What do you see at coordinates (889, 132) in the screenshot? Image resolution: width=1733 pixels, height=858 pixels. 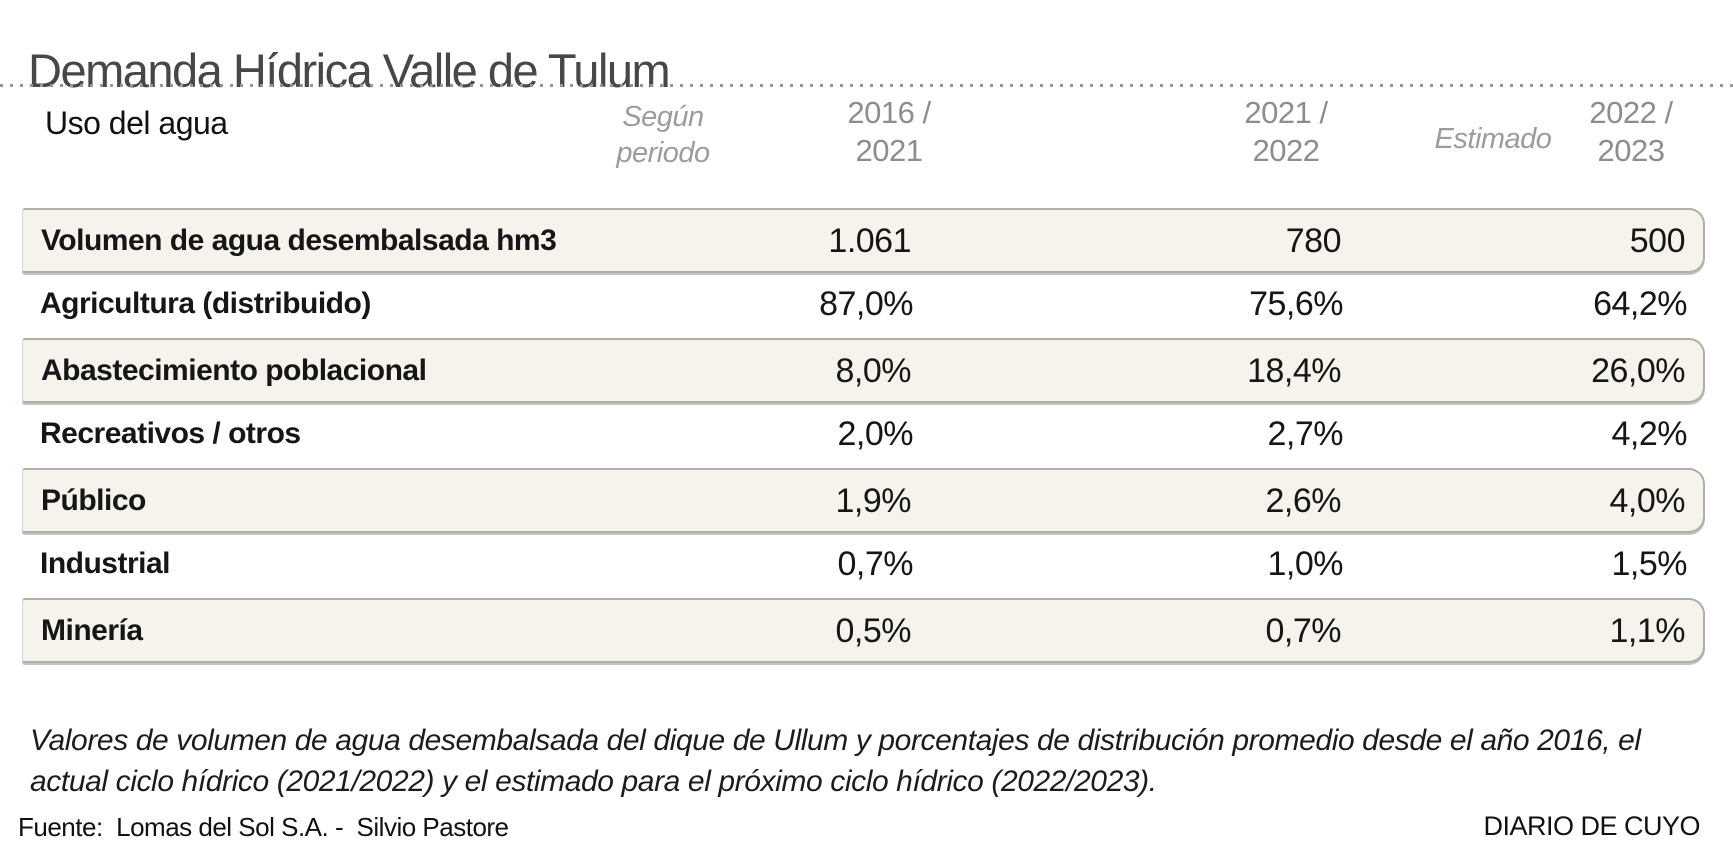 I see `column-header-2016-2021: 2016 /2021` at bounding box center [889, 132].